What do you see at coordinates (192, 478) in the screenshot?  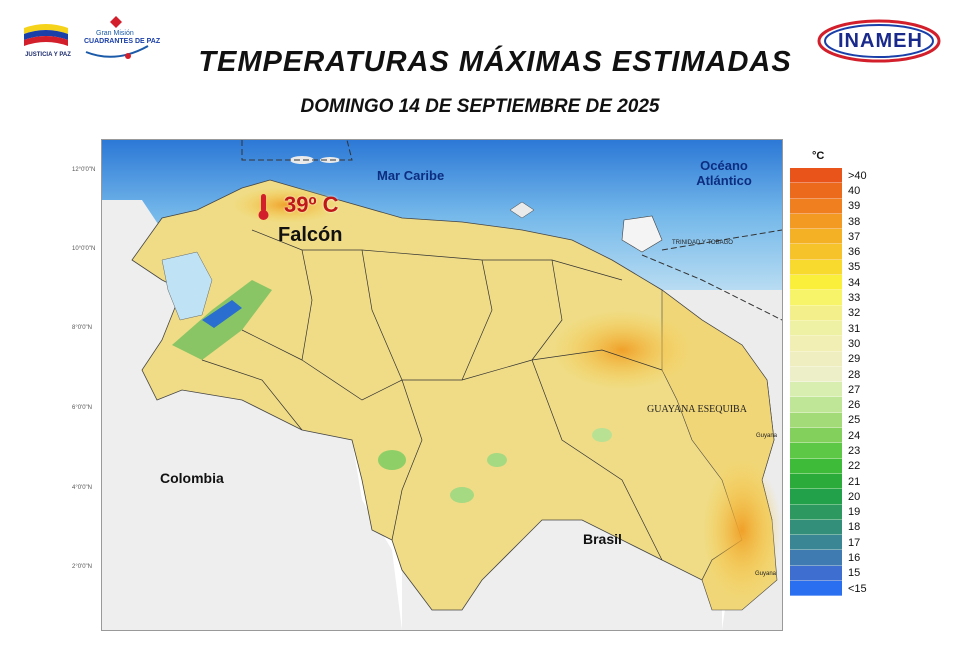 I see `country-colombia: Colombia` at bounding box center [192, 478].